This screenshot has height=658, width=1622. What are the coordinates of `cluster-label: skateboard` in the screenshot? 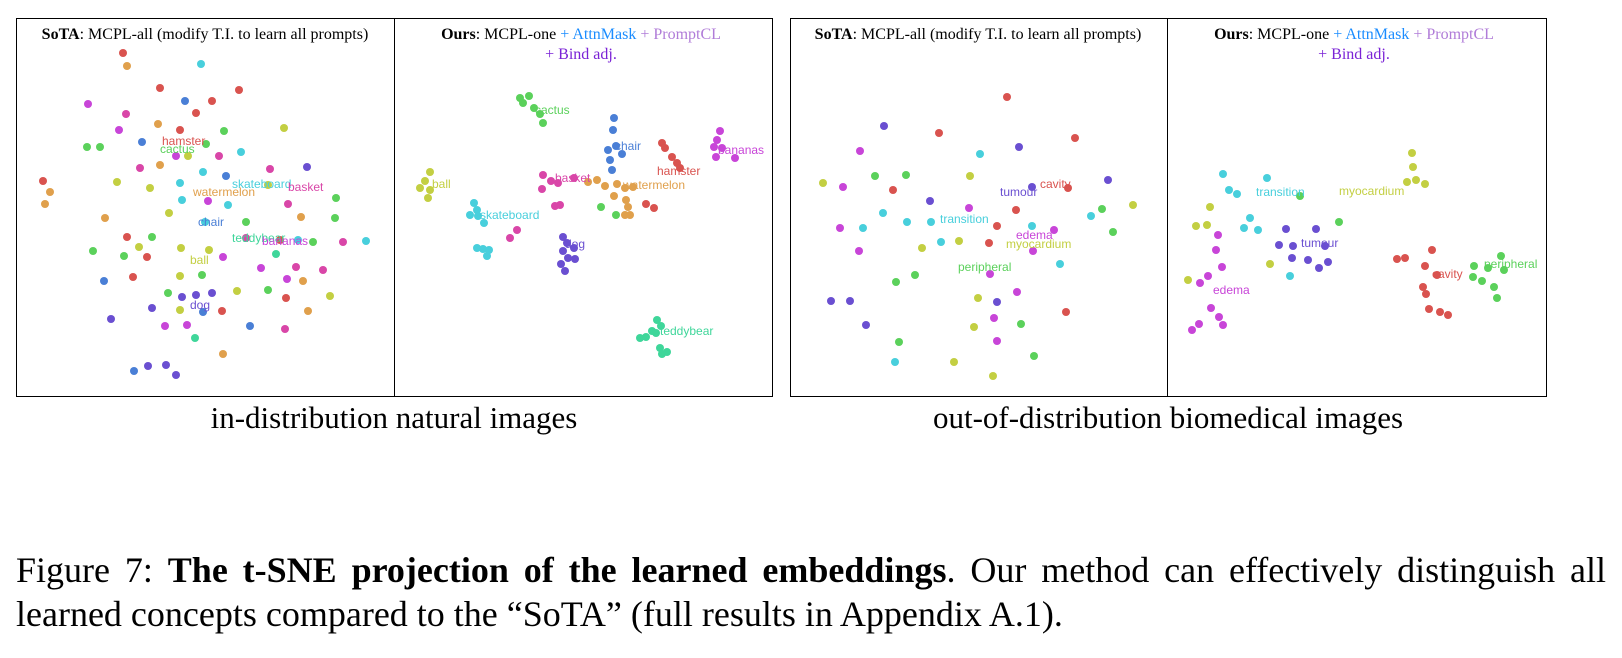 It's located at (261, 184).